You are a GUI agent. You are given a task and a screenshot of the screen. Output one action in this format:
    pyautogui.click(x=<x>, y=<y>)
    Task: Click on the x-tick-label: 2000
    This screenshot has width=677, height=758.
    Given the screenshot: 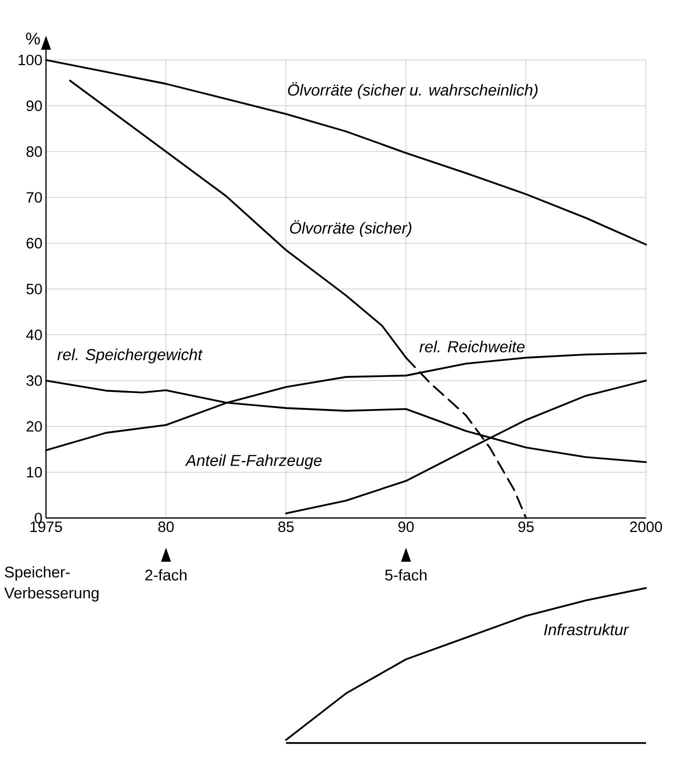 What is the action you would take?
    pyautogui.click(x=646, y=527)
    